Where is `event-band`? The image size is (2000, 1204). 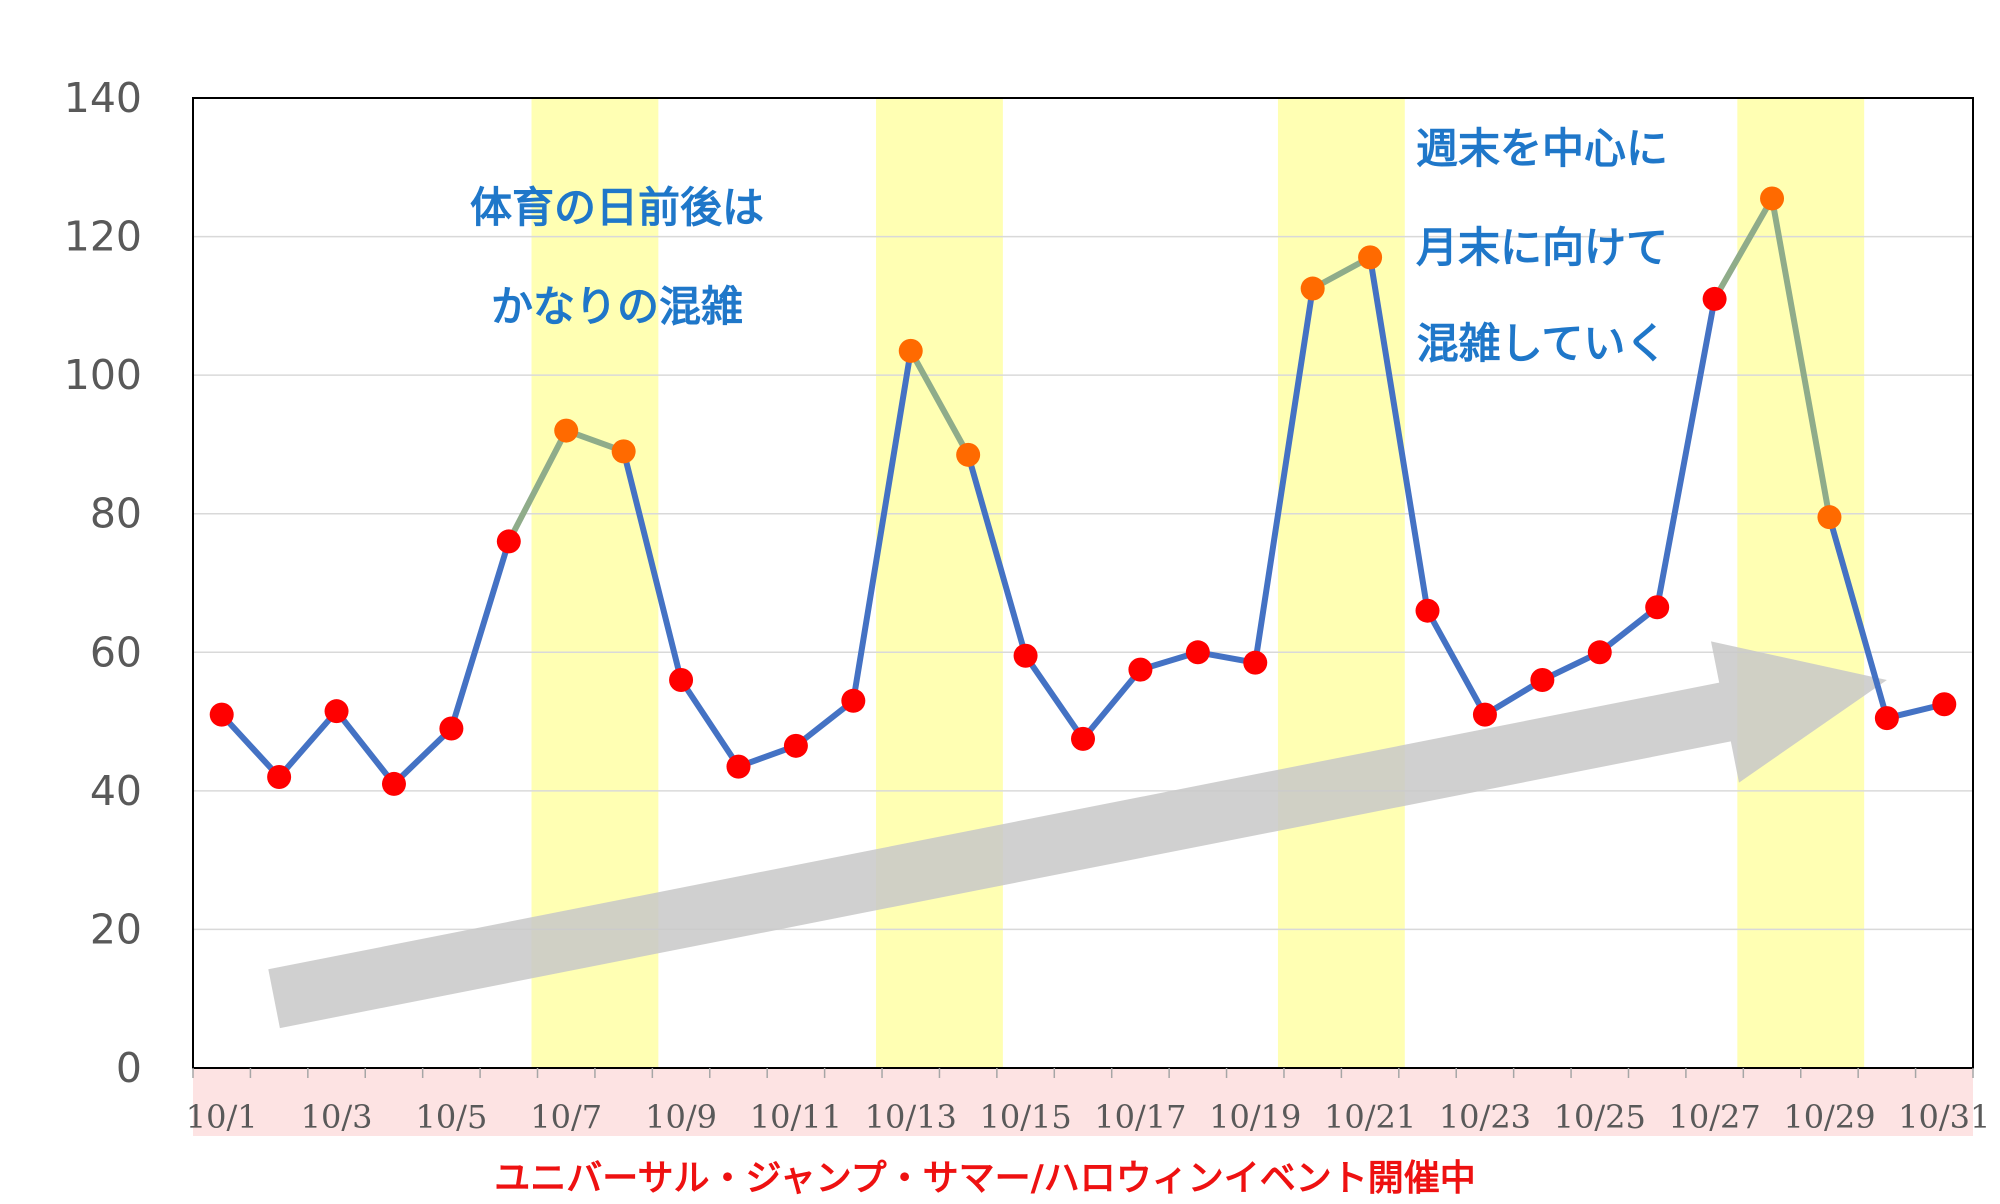
event-band is located at coordinates (1083, 1102).